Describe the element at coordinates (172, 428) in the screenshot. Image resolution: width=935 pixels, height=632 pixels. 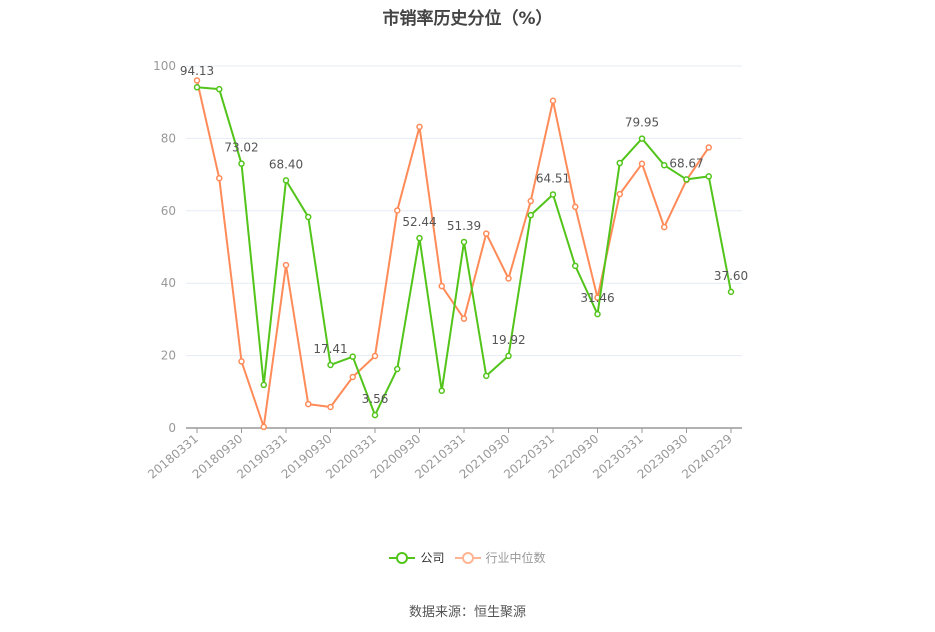
I see `y-tick-label: 0` at that location.